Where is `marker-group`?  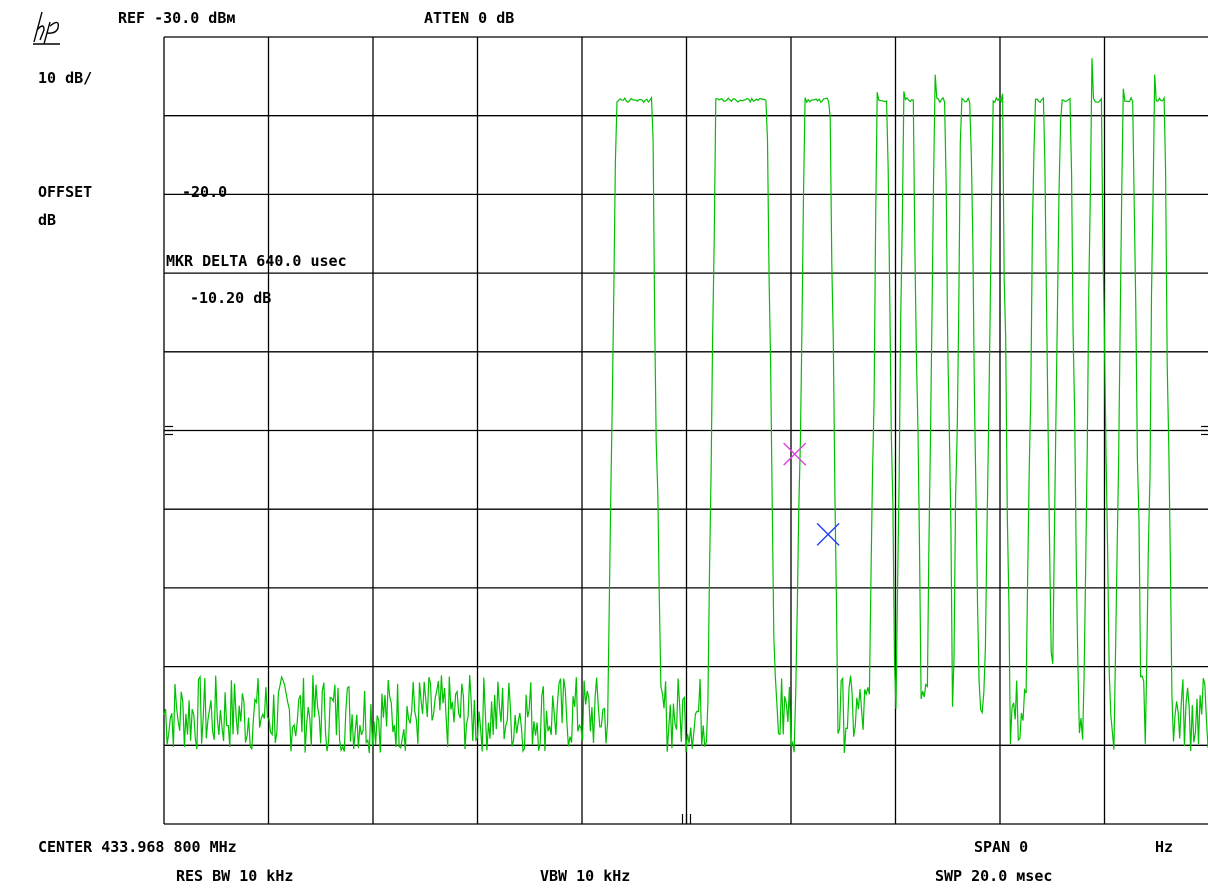
marker-group is located at coordinates (811, 494).